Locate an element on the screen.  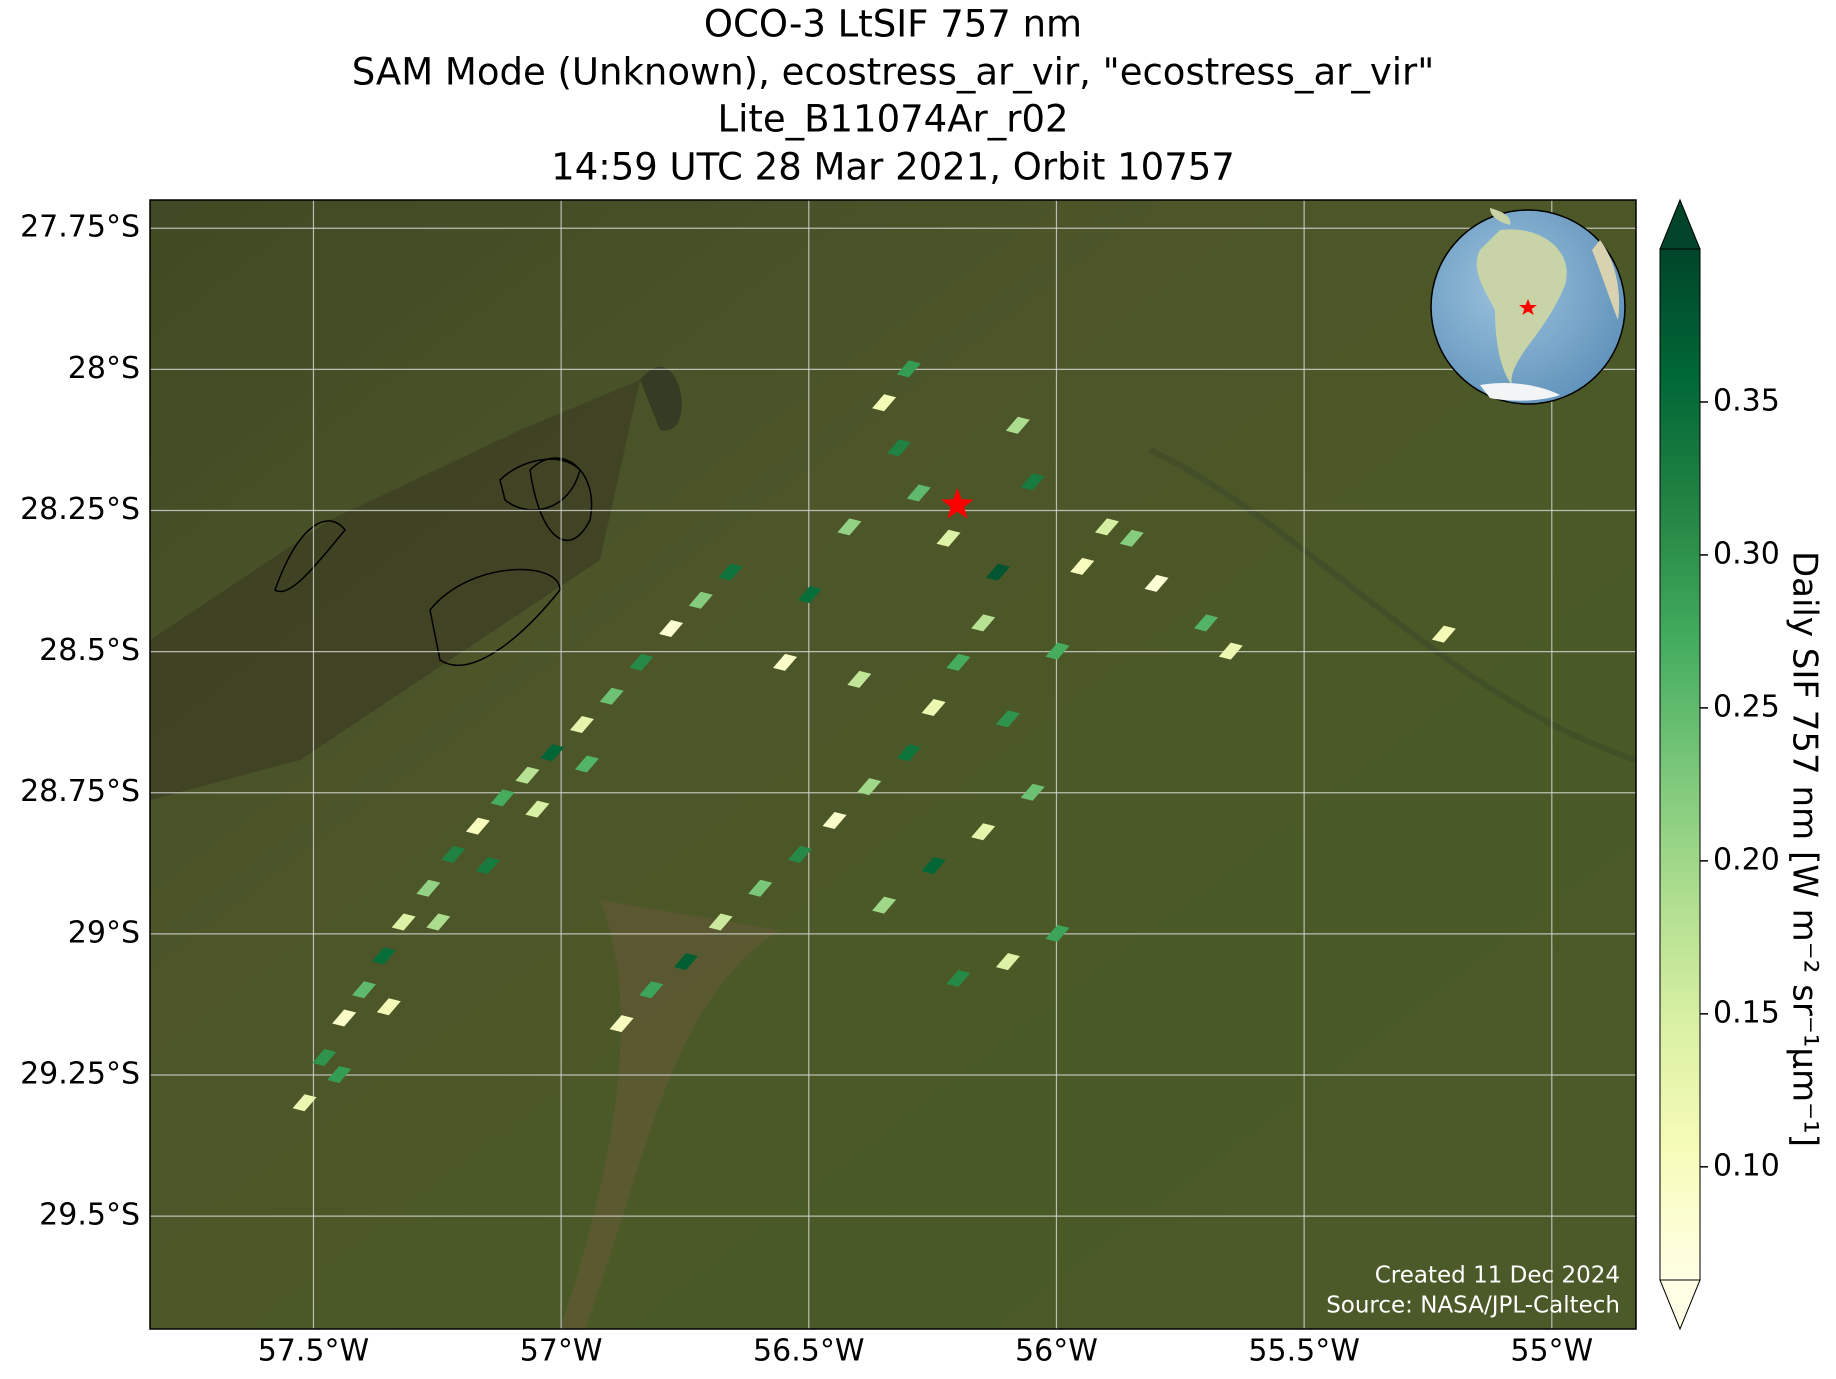
y-tick-label: 29°S is located at coordinates (104, 932).